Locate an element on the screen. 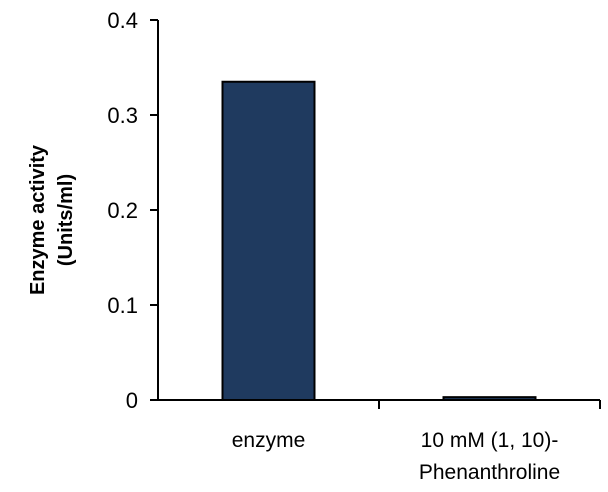  y-tick-label: 0 is located at coordinates (132, 400).